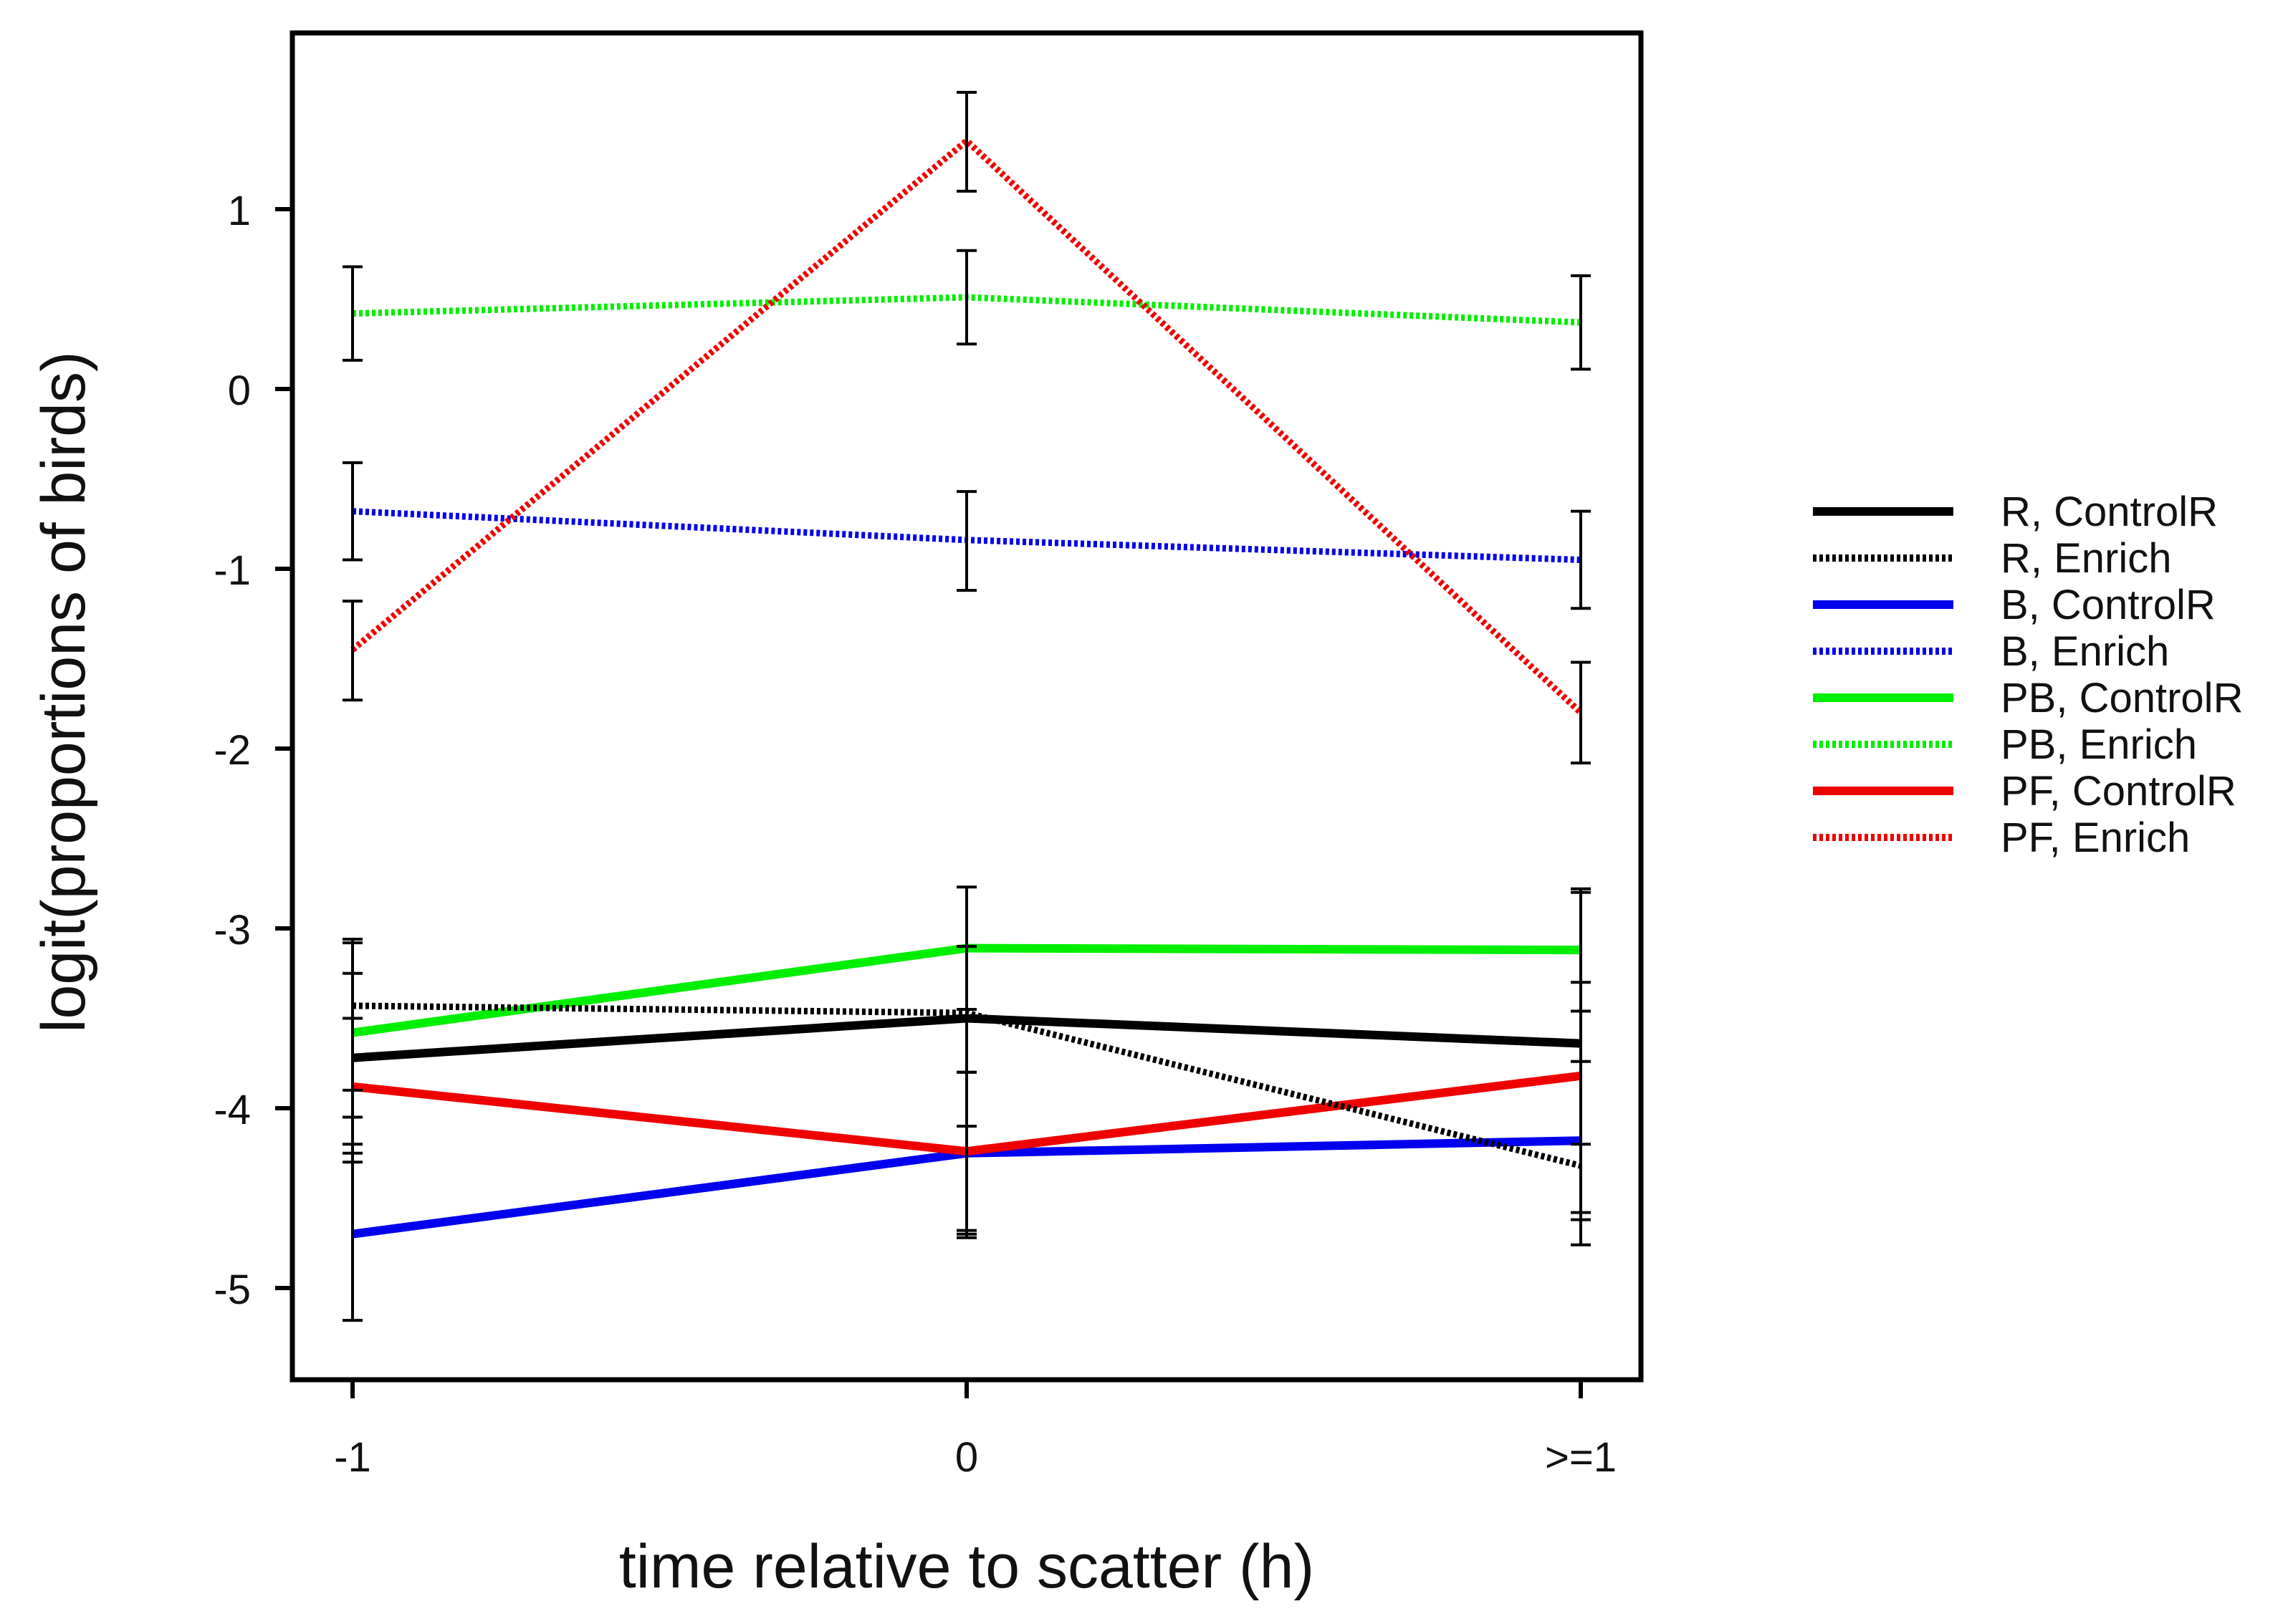 This screenshot has height=1624, width=2283. What do you see at coordinates (352, 1457) in the screenshot?
I see `x-tick-label: -1` at bounding box center [352, 1457].